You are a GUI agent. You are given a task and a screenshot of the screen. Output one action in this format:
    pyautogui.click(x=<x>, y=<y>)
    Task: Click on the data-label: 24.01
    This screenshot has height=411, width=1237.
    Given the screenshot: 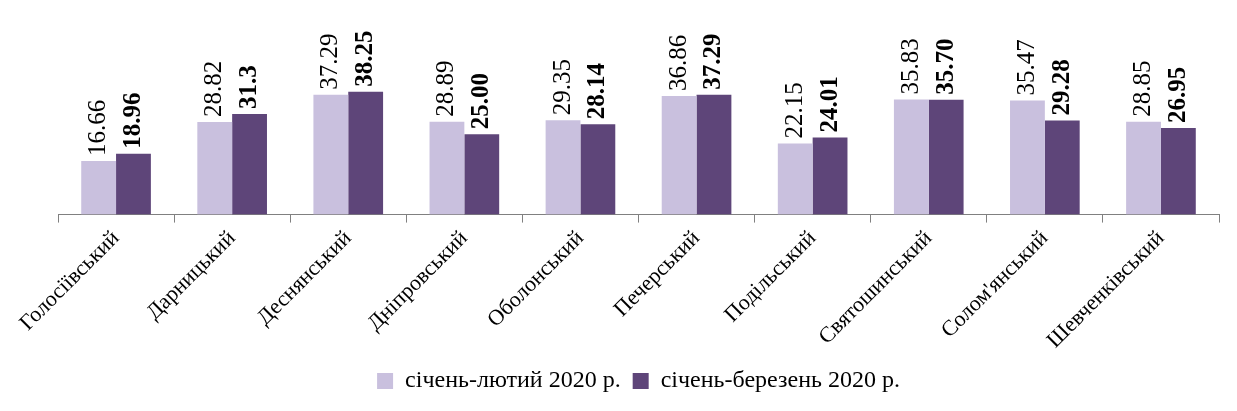 What is the action you would take?
    pyautogui.click(x=828, y=104)
    